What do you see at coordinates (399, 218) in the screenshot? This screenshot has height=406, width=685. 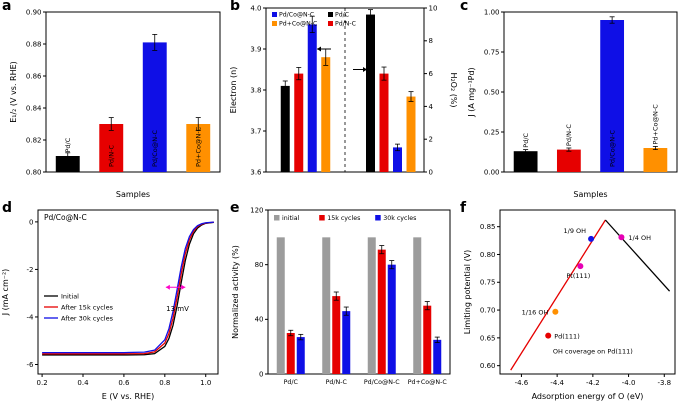 I see `svg-text: 30k cycles` at bounding box center [399, 218].